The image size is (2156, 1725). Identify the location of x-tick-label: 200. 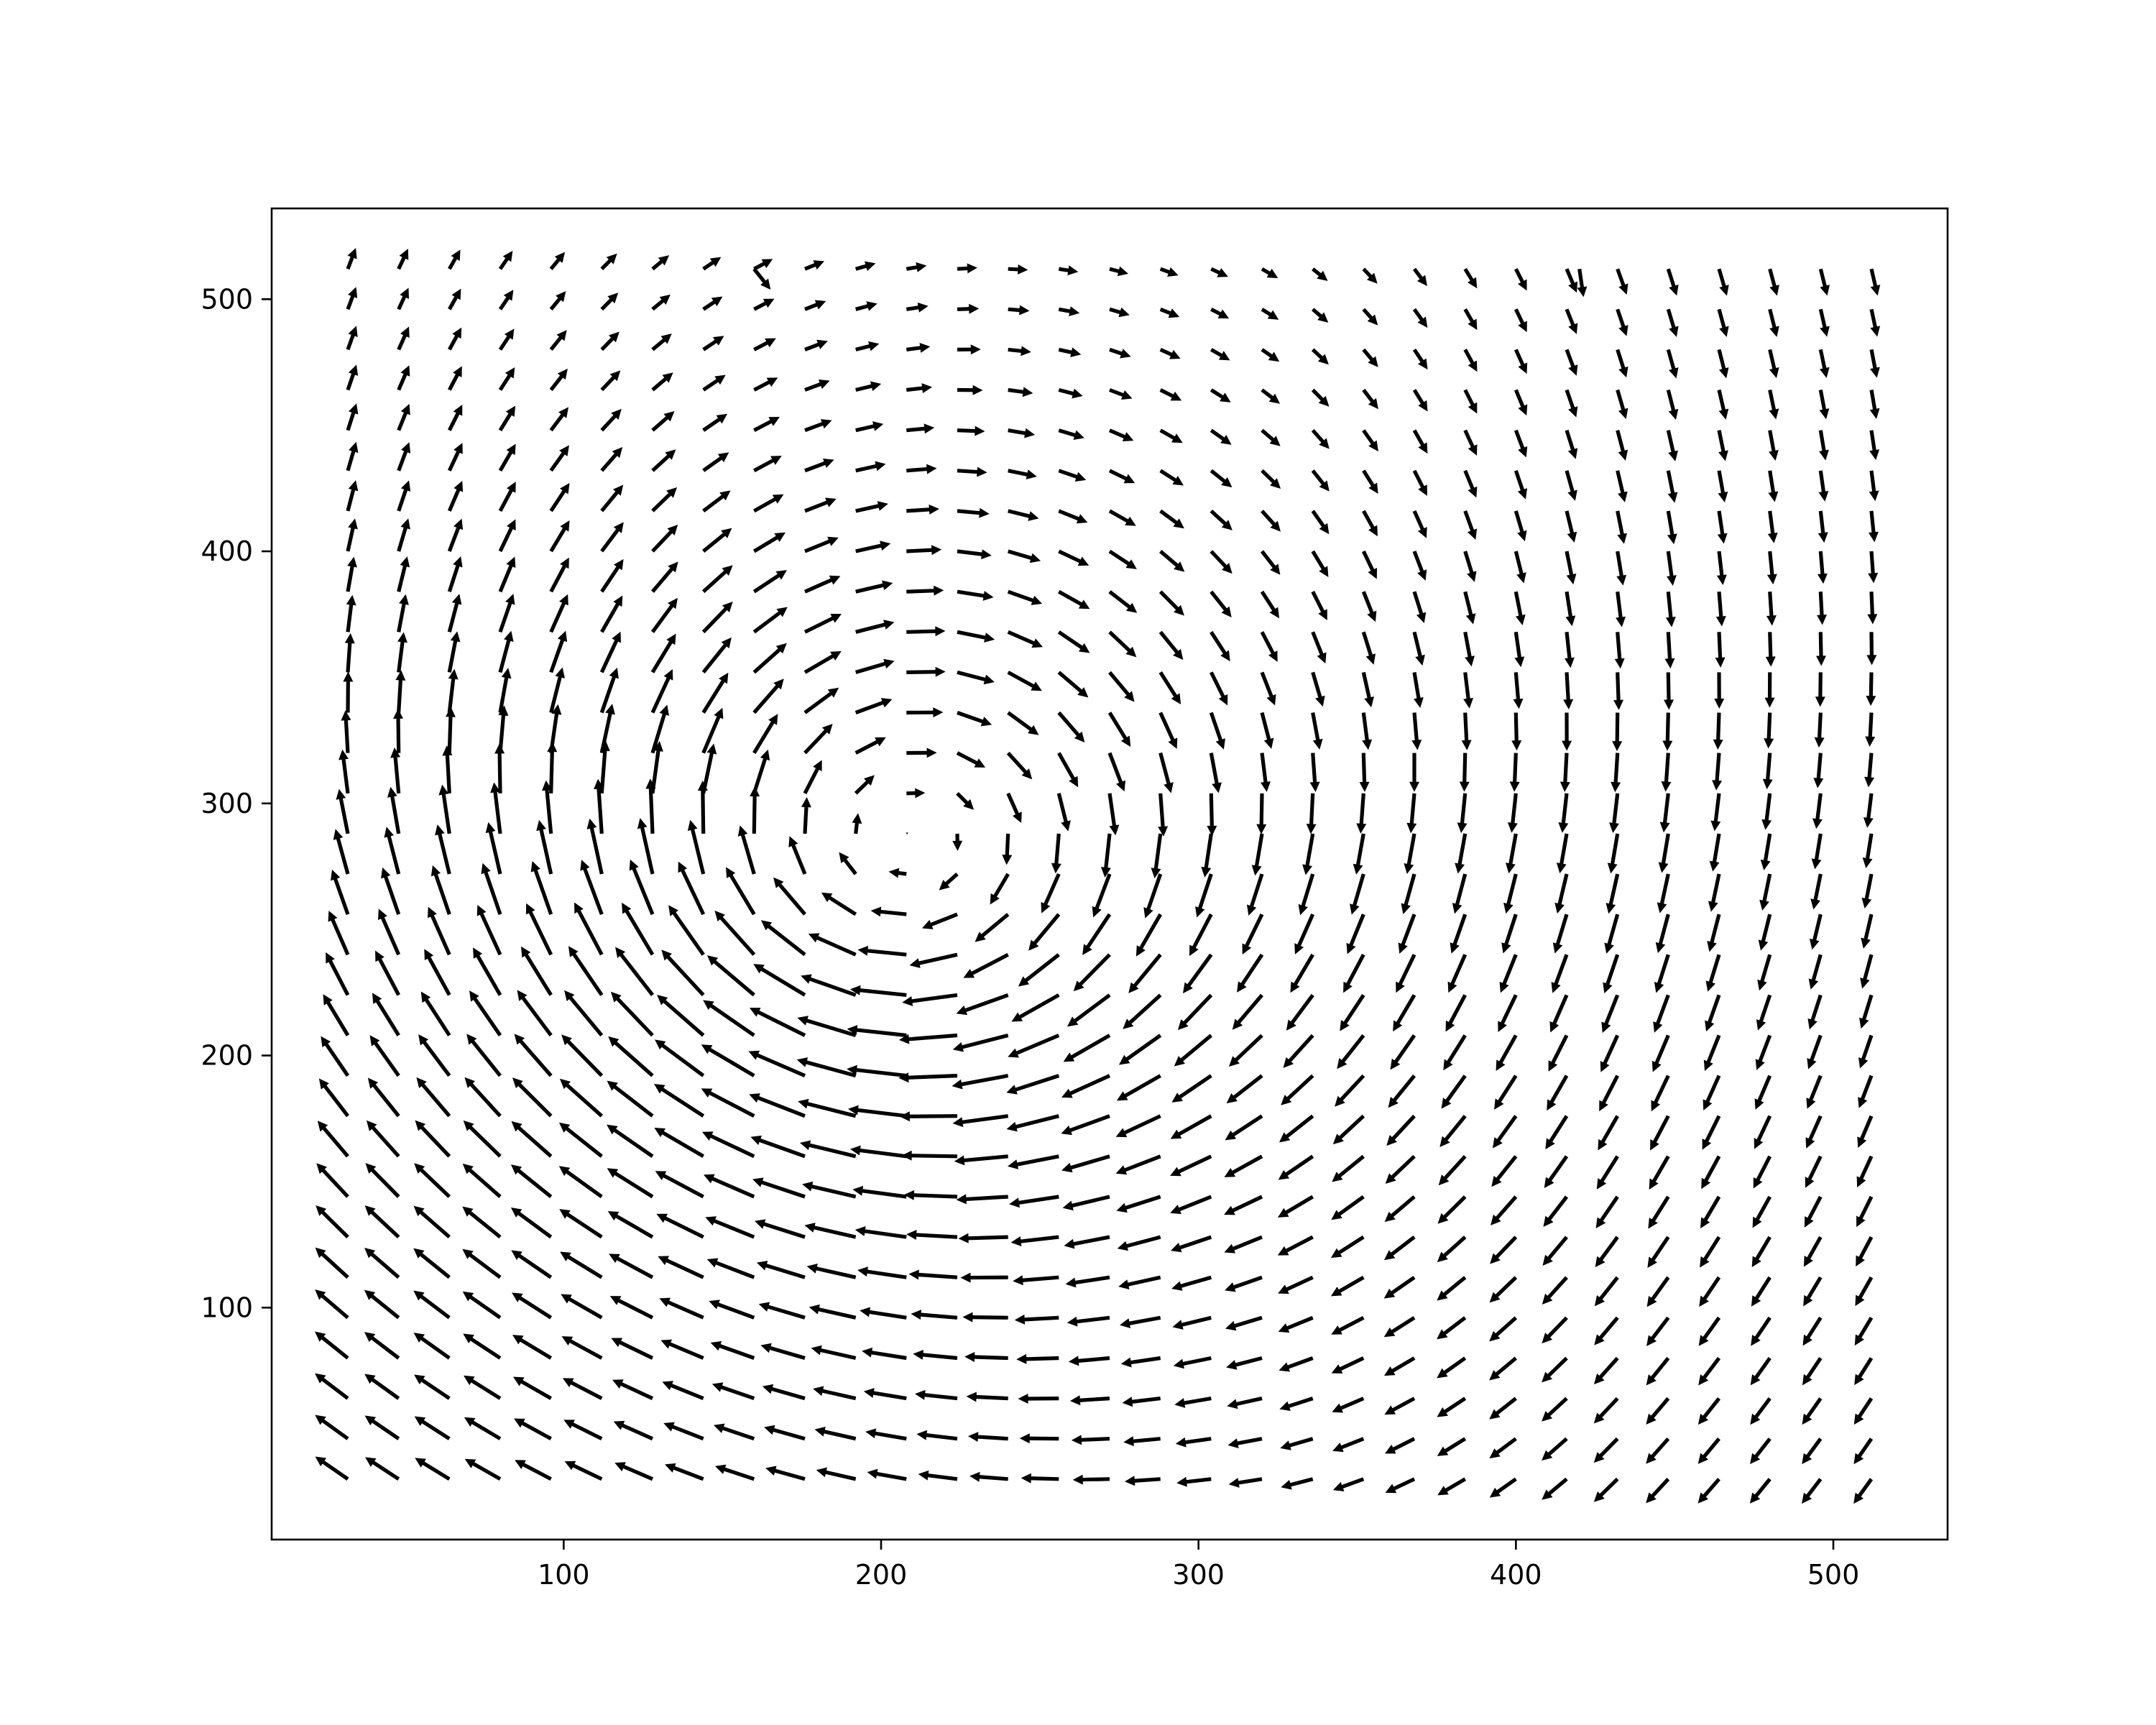
(881, 1575).